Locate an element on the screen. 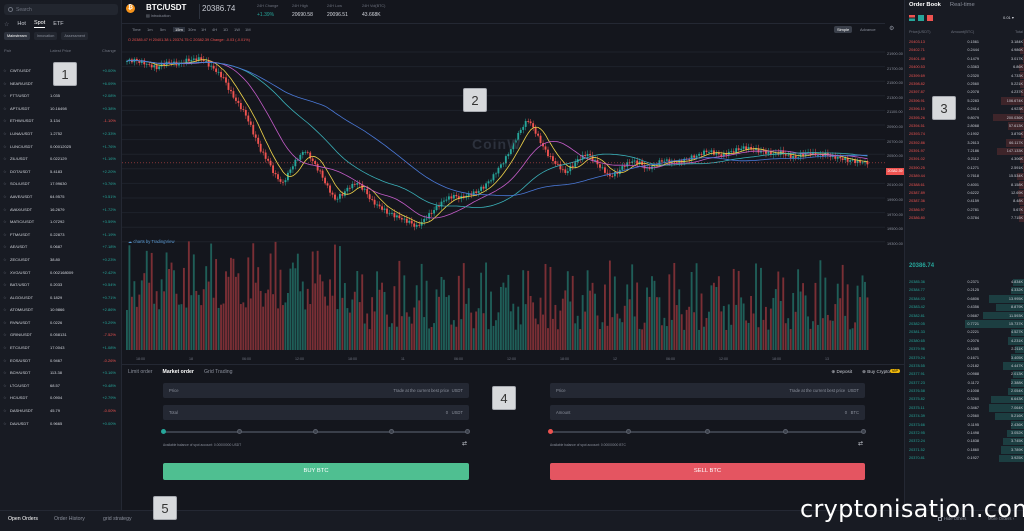 Image resolution: width=1024 pixels, height=531 pixels. sell-amount-field: Amount 0 BTC is located at coordinates (707, 412).